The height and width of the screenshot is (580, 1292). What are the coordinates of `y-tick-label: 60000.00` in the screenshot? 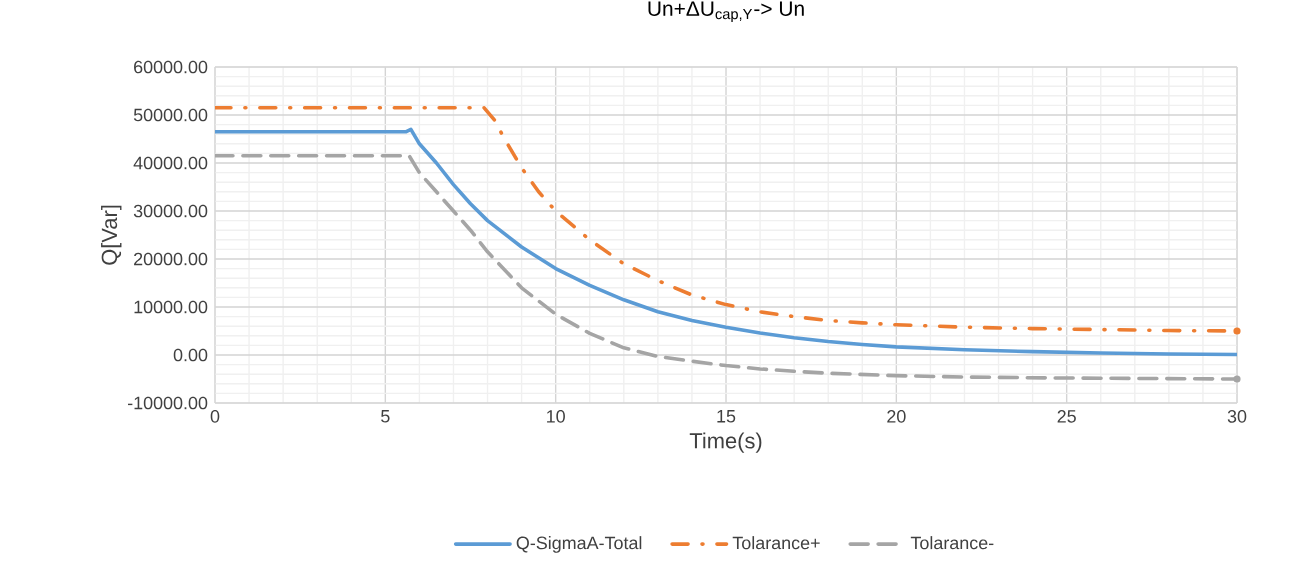 It's located at (171, 67).